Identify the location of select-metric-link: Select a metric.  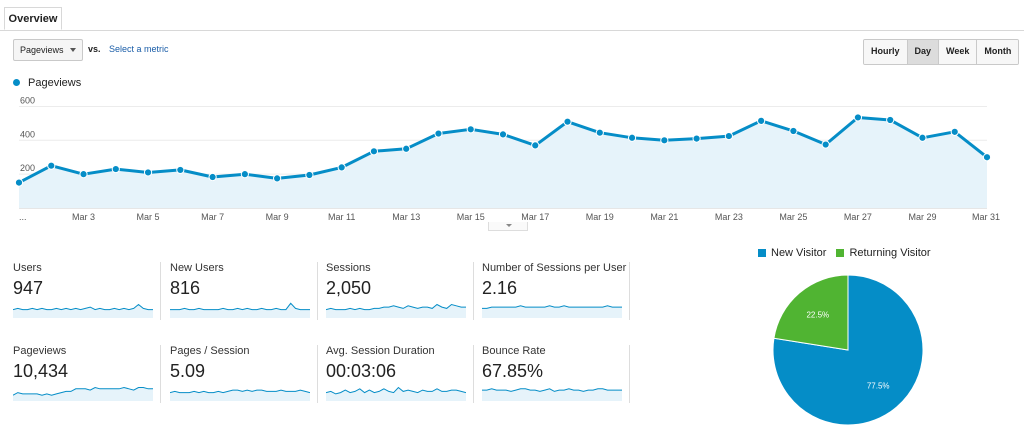
(139, 49).